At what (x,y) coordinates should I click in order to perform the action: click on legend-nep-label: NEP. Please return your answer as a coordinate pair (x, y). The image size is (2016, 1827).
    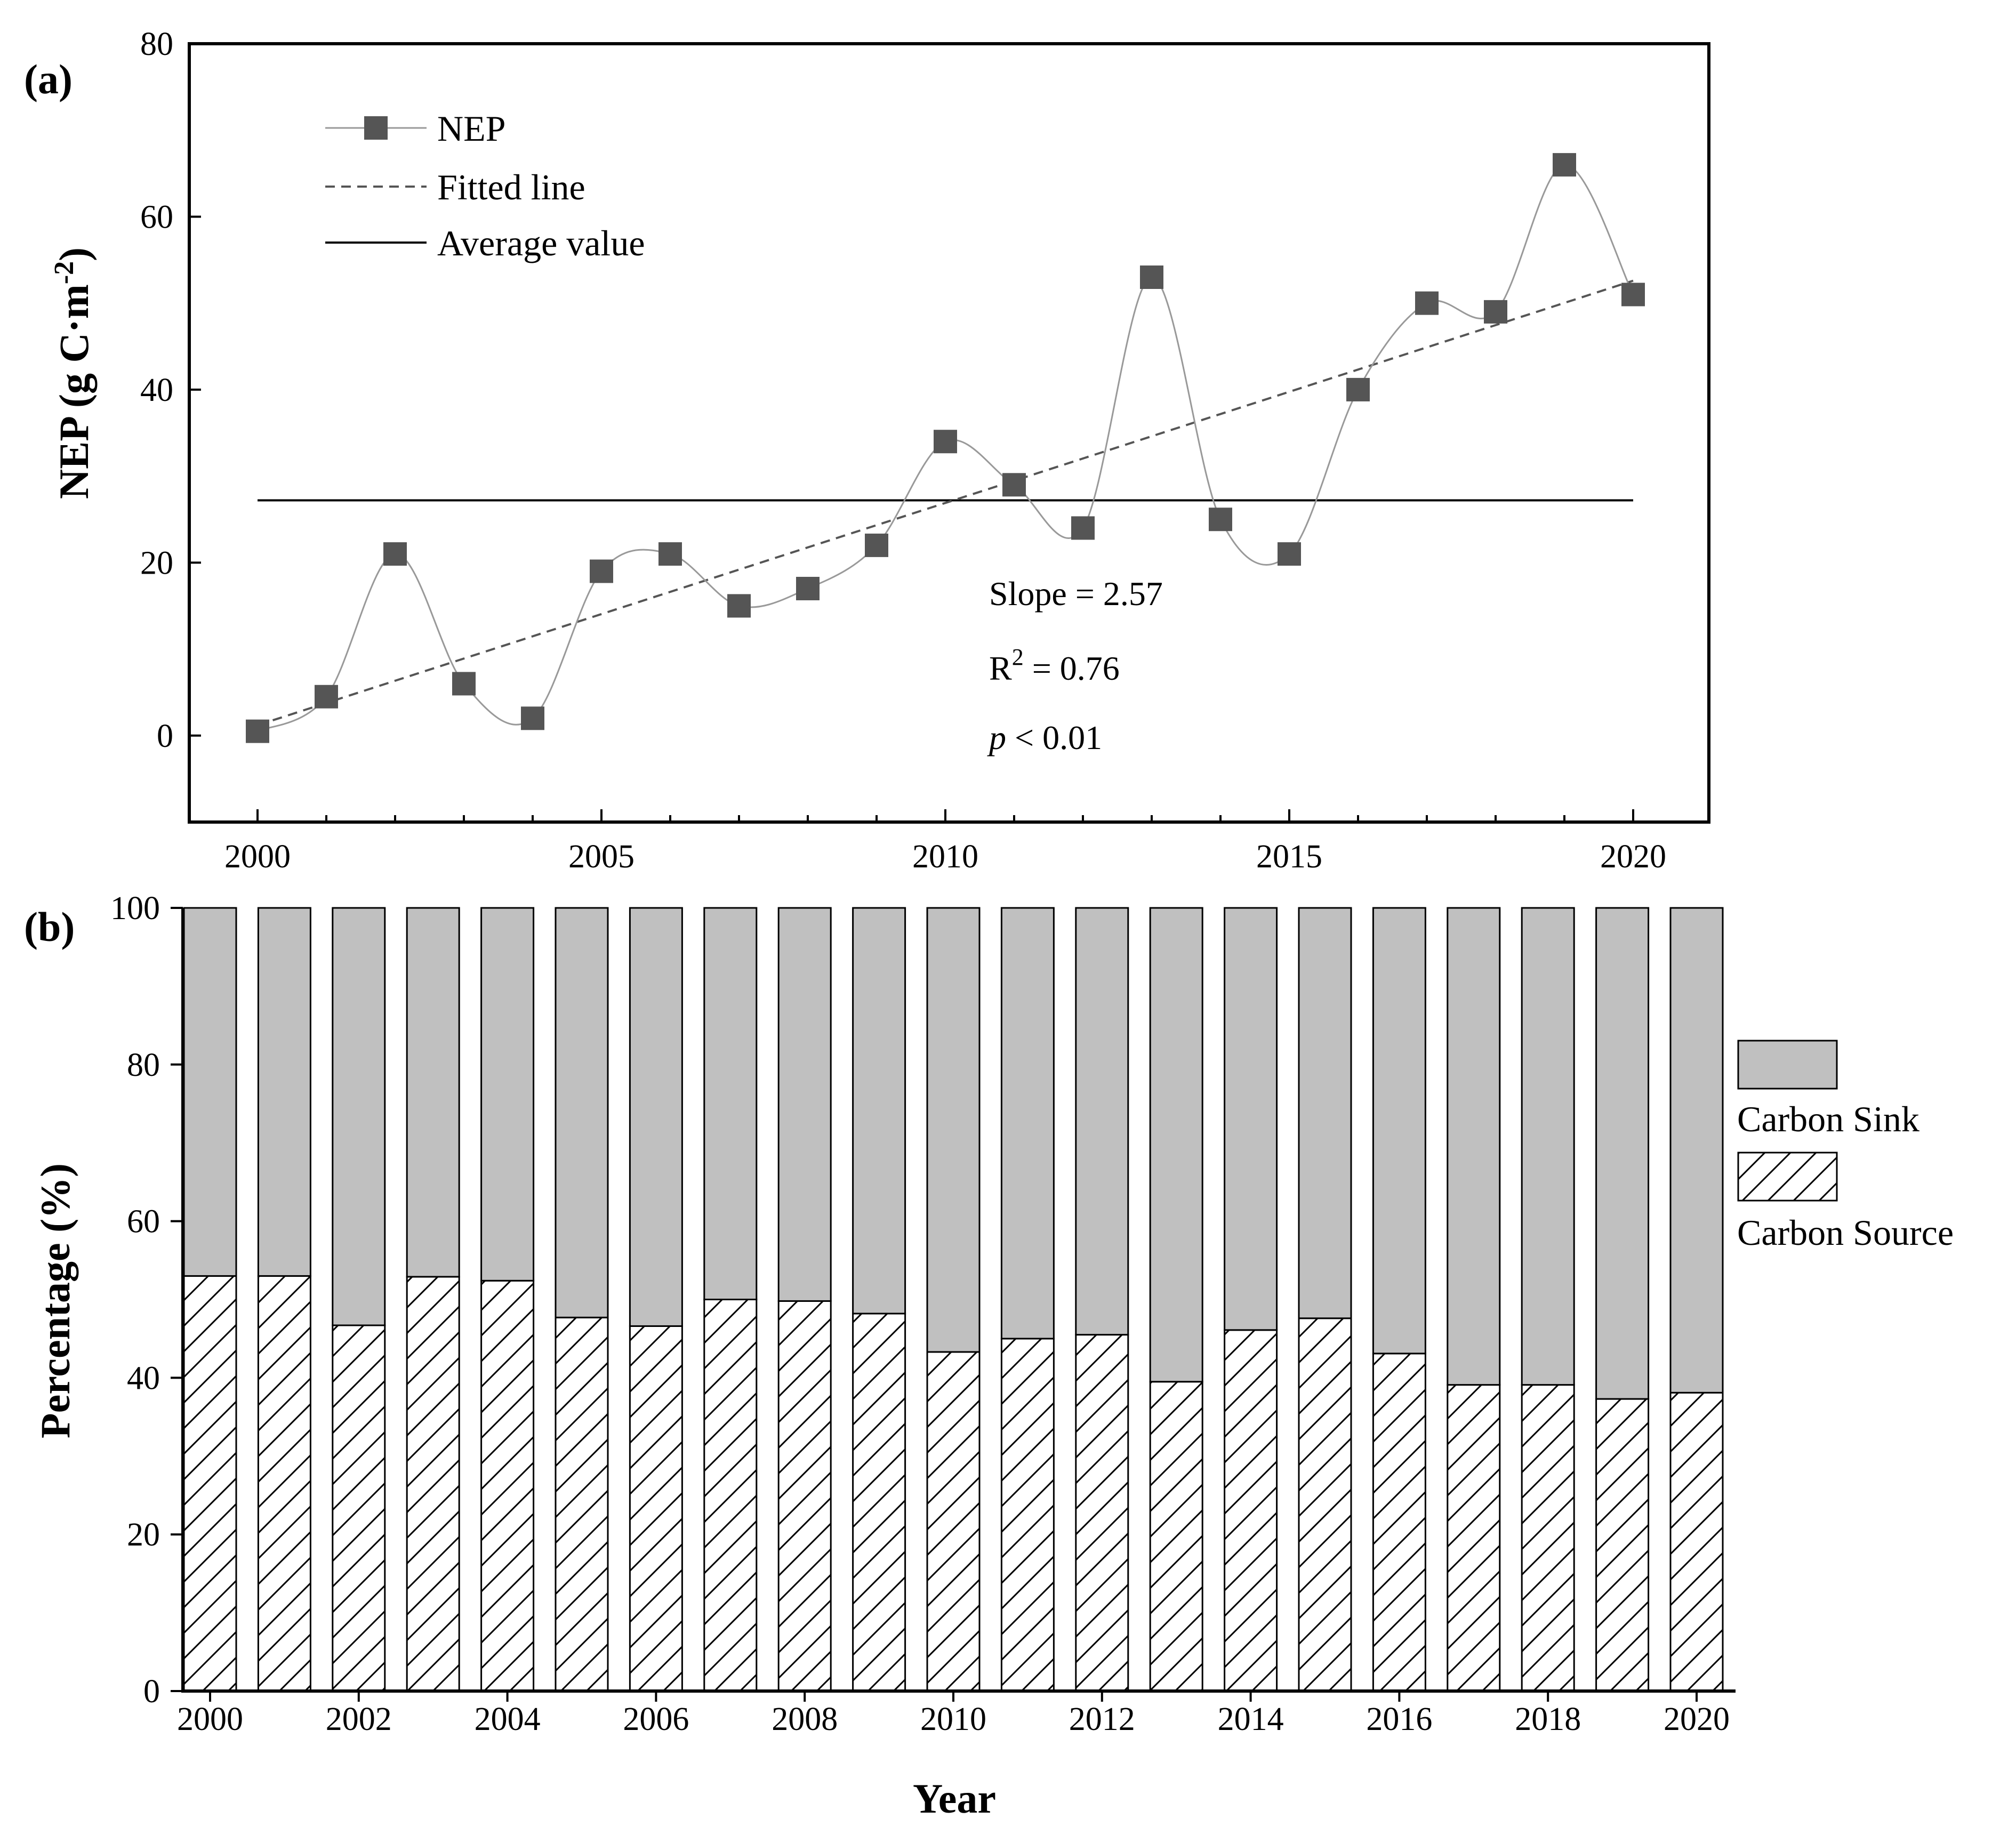
    Looking at the image, I should click on (471, 128).